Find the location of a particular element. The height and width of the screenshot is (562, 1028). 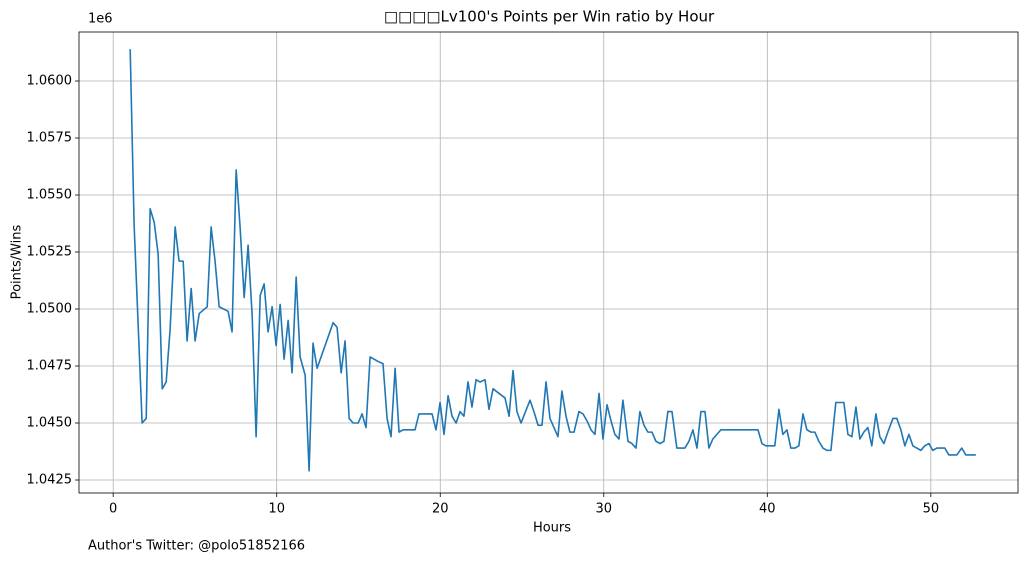

y-tick-label: 1.0525 is located at coordinates (50, 252).